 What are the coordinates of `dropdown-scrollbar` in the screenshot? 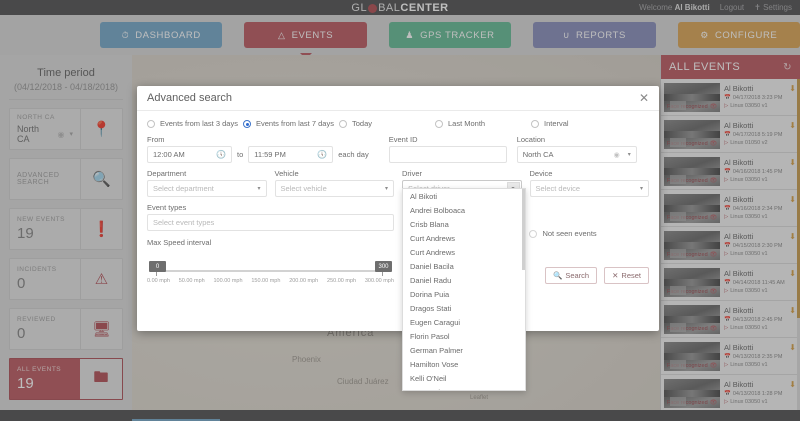 It's located at (523, 229).